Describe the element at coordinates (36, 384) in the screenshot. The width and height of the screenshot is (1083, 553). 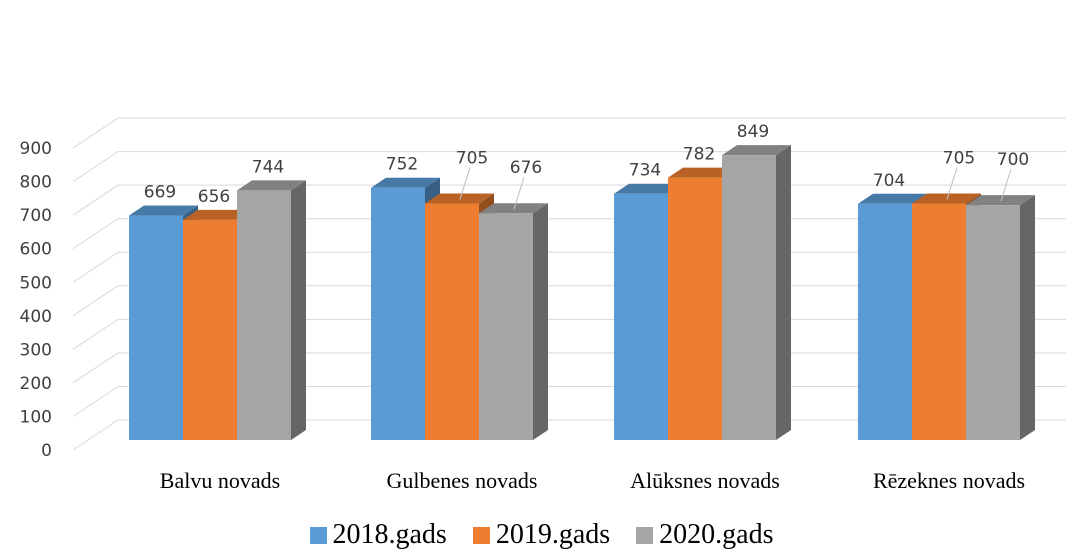
I see `y-tick-label: 200` at that location.